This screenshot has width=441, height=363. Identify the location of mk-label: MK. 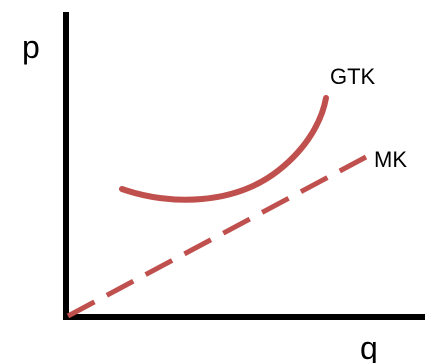
(390, 159).